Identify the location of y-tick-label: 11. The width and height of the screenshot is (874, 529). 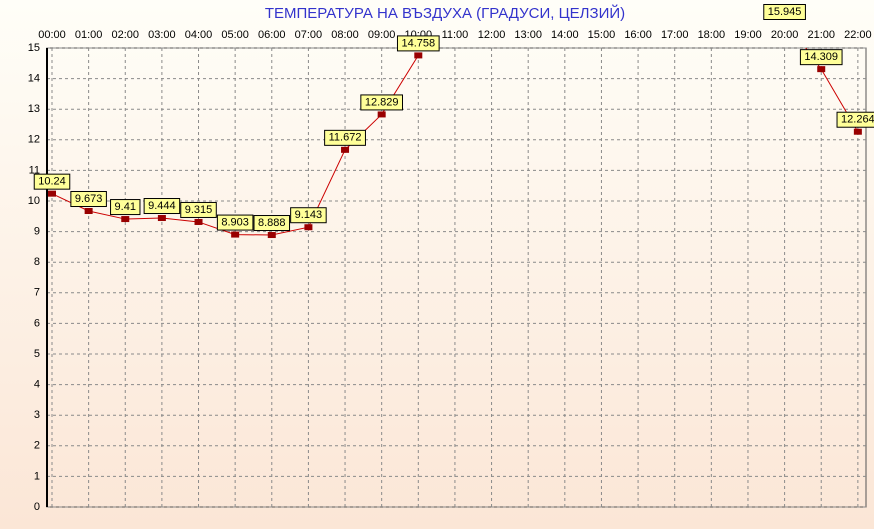
(34, 170).